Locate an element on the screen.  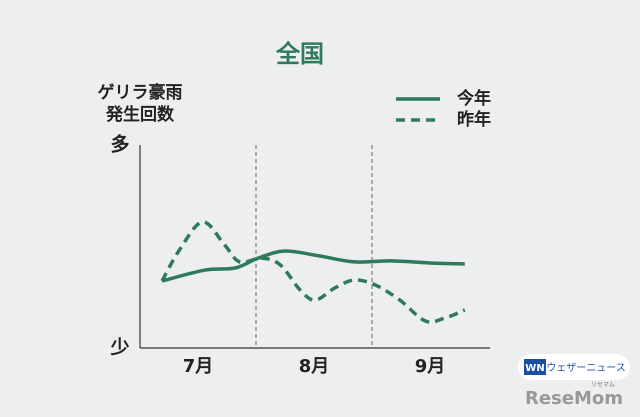
resemom-kana: リセマム is located at coordinates (603, 385).